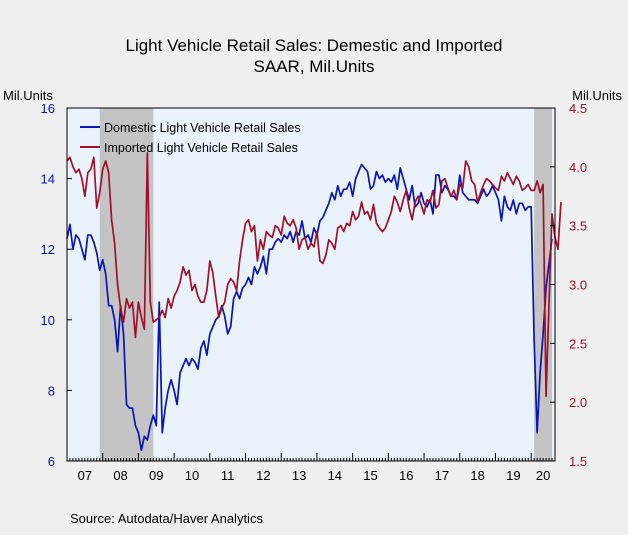  Describe the element at coordinates (51, 461) in the screenshot. I see `left-tick-label-6: 6` at that location.